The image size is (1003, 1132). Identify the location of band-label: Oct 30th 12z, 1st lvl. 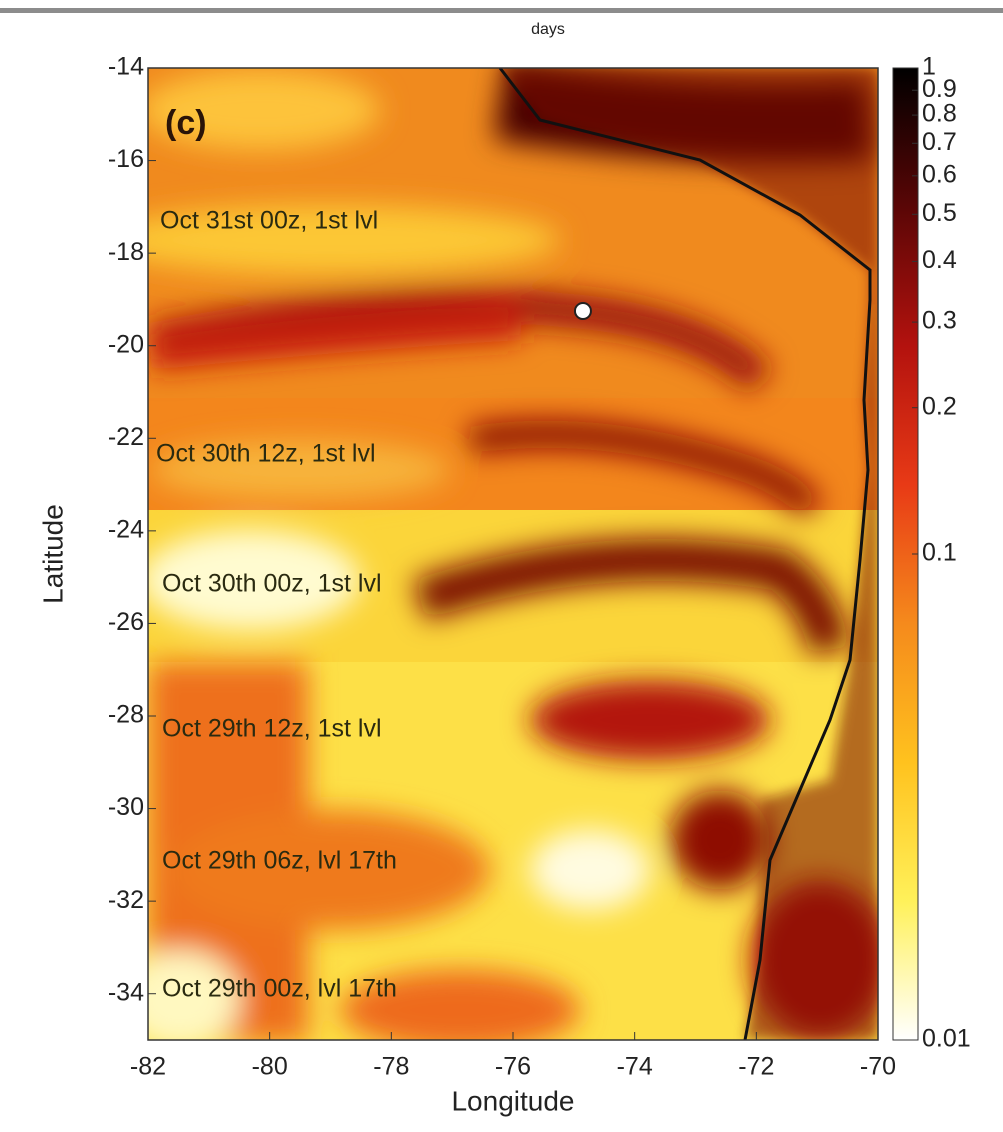
(266, 454).